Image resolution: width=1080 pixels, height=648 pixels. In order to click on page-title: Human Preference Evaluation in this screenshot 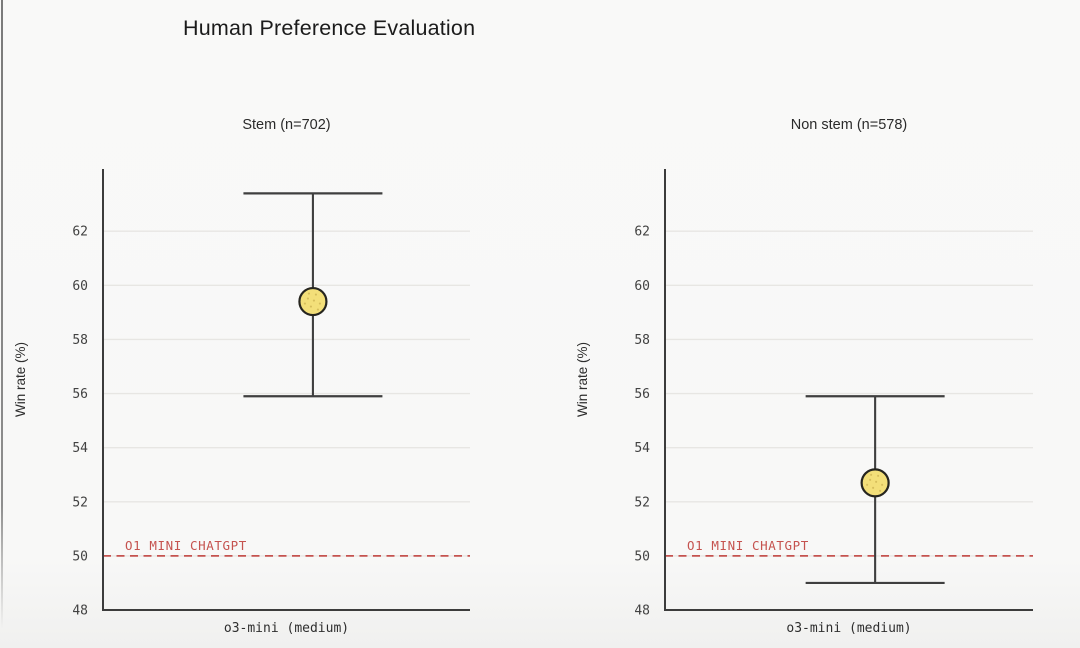, I will do `click(329, 28)`.